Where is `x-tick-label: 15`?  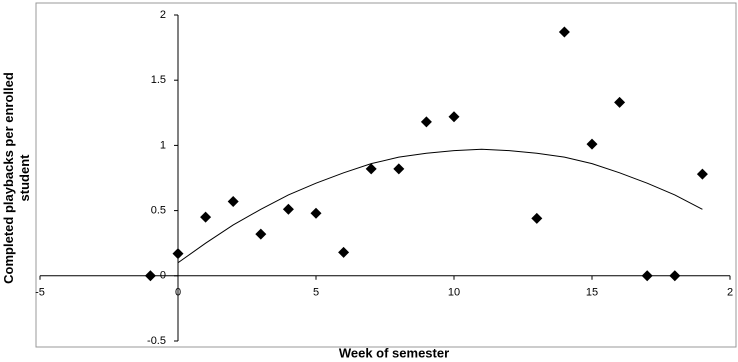 x-tick-label: 15 is located at coordinates (592, 293).